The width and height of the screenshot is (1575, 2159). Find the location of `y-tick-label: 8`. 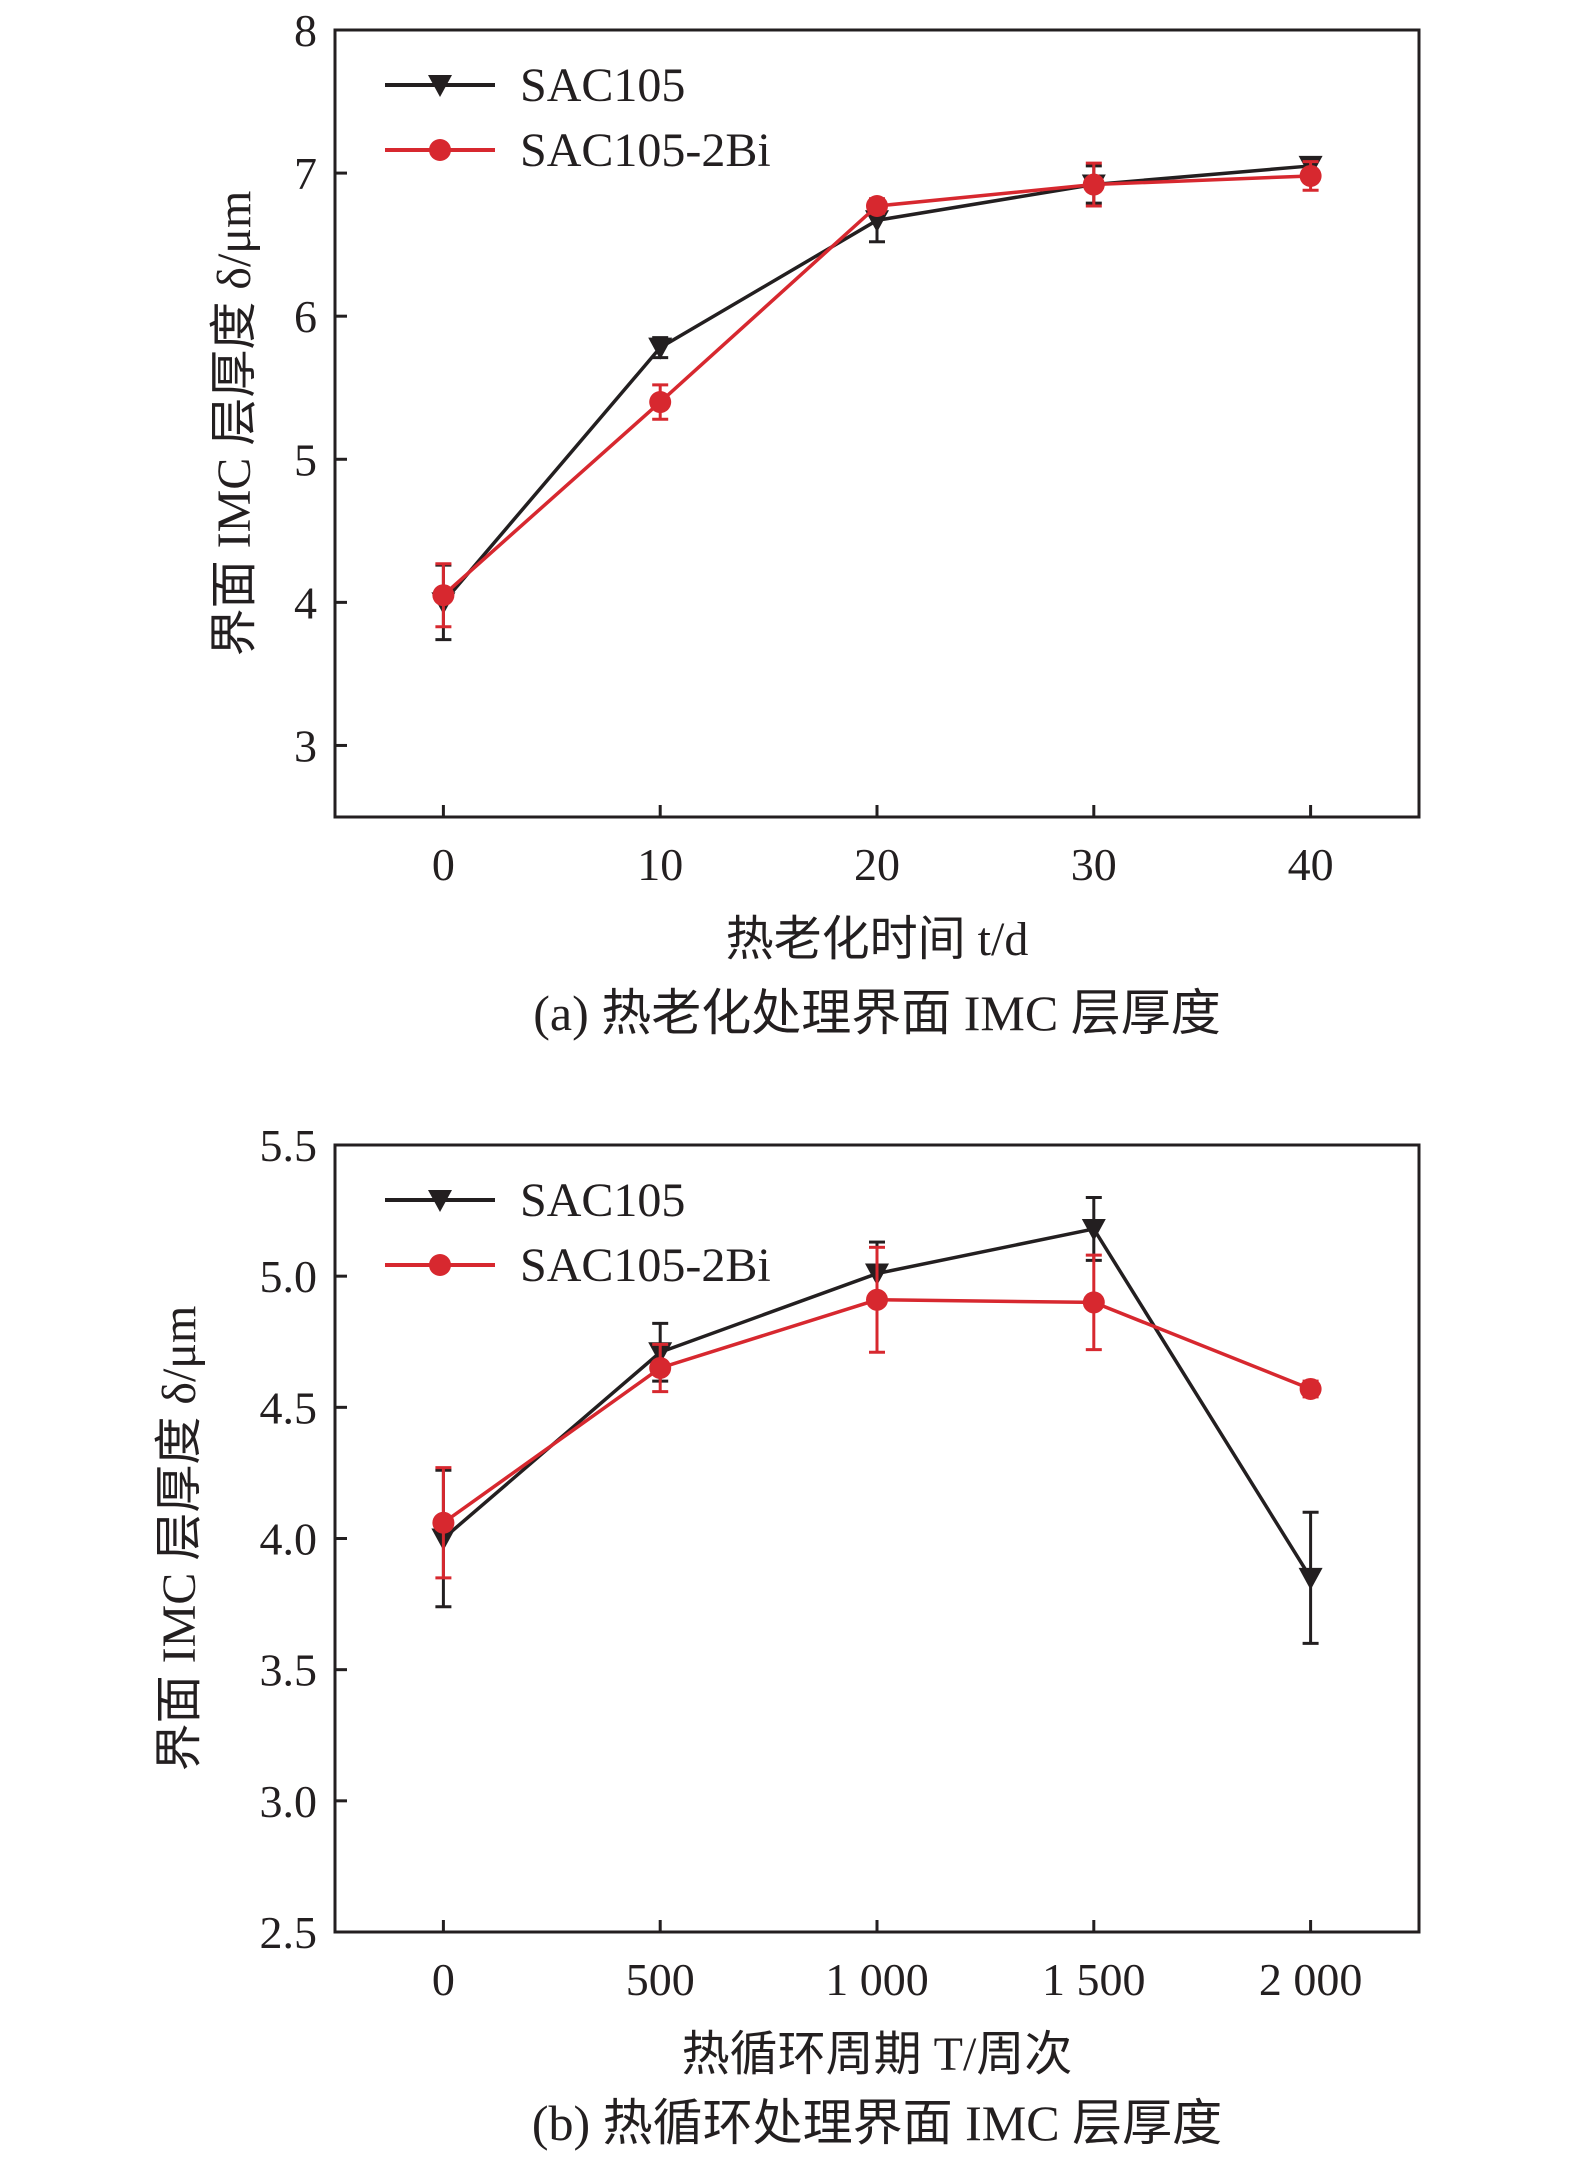

y-tick-label: 8 is located at coordinates (305, 30).